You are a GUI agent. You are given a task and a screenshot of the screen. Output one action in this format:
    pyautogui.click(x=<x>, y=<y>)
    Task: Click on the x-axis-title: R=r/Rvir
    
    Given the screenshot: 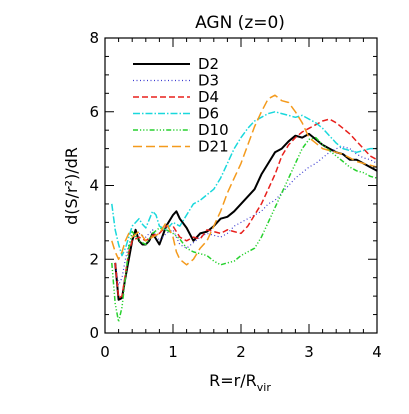 What is the action you would take?
    pyautogui.click(x=240, y=382)
    